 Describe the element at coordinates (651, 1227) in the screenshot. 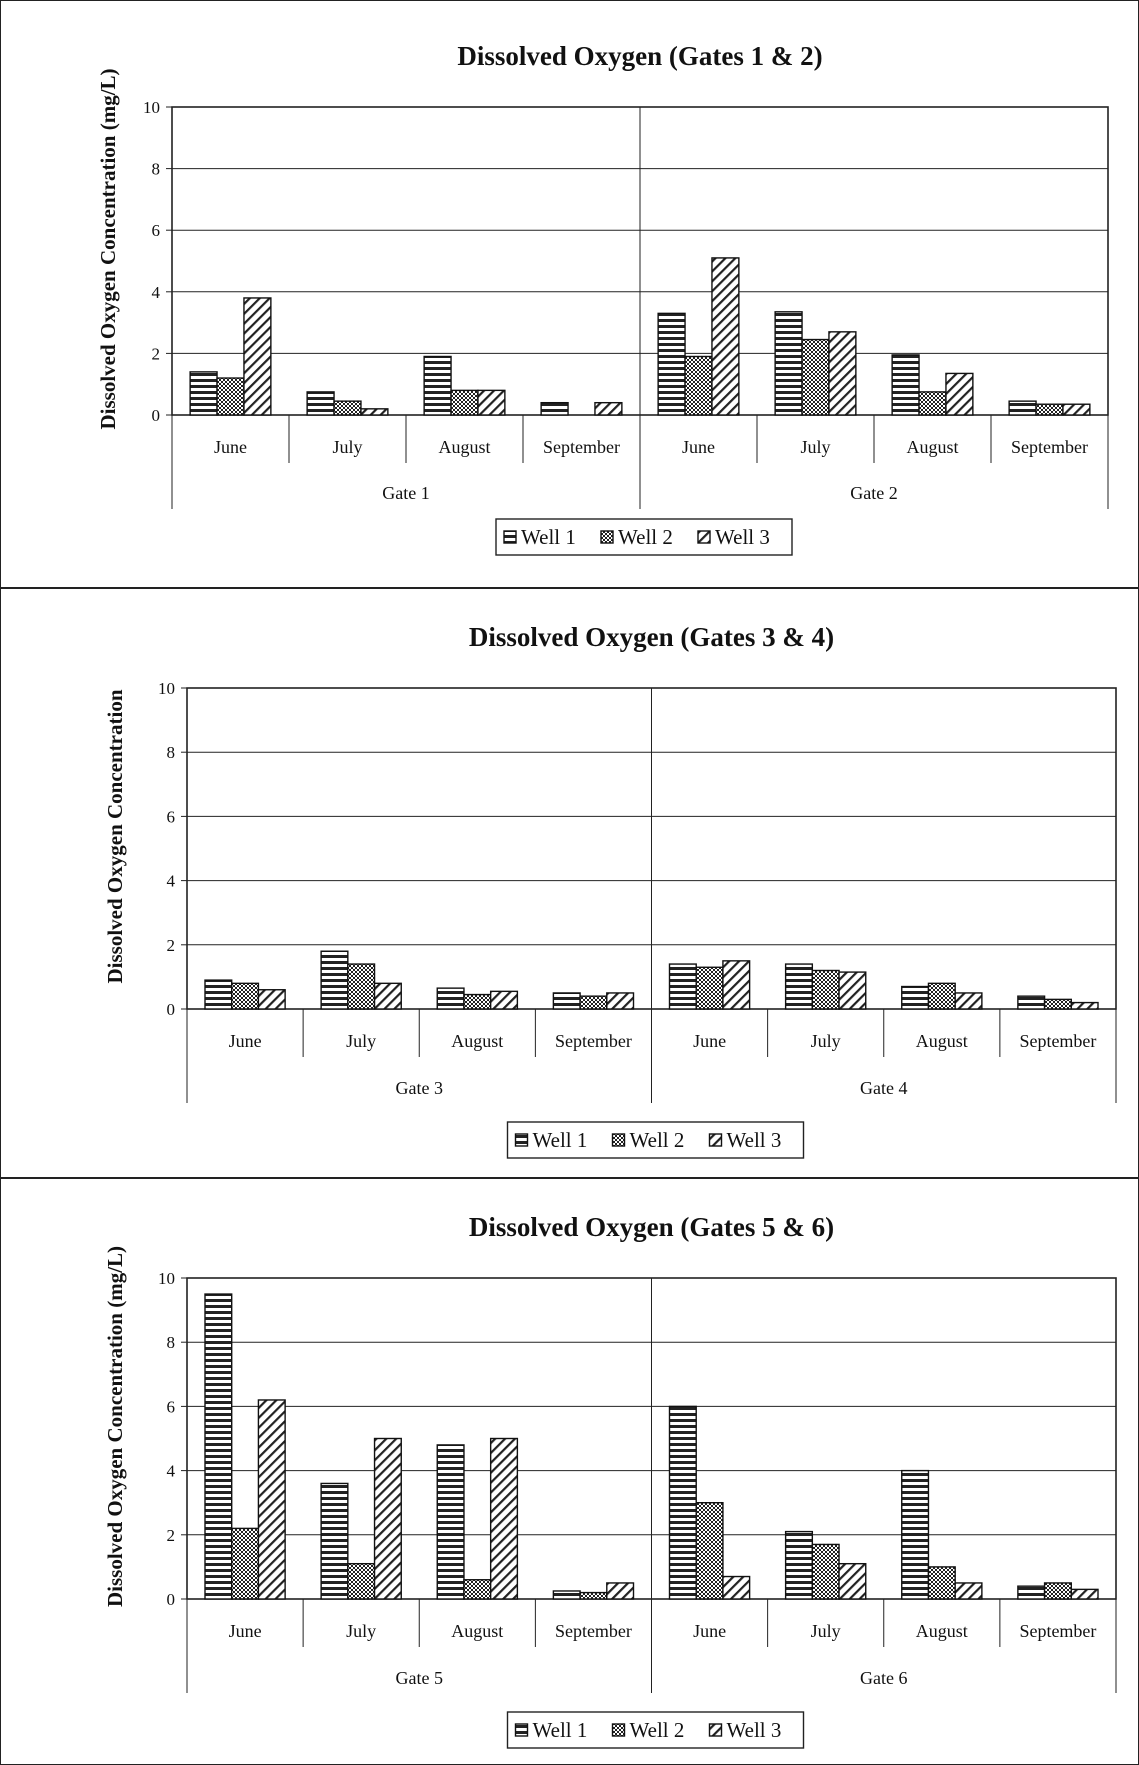

I see `chart-title: Dissolved Oxygen (Gates 5 & 6)` at that location.